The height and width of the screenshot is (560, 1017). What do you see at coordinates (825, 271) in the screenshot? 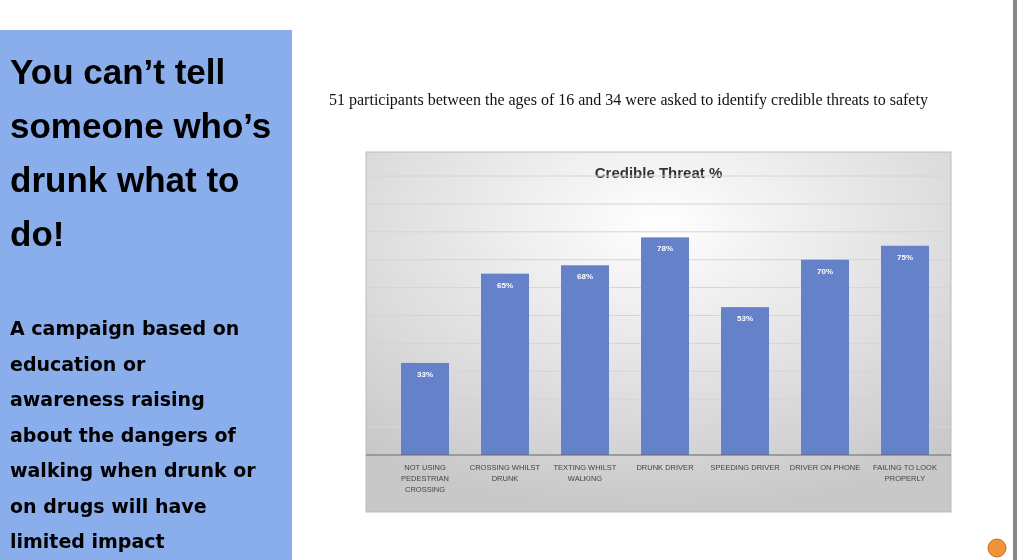
I see `data-label: 70%` at bounding box center [825, 271].